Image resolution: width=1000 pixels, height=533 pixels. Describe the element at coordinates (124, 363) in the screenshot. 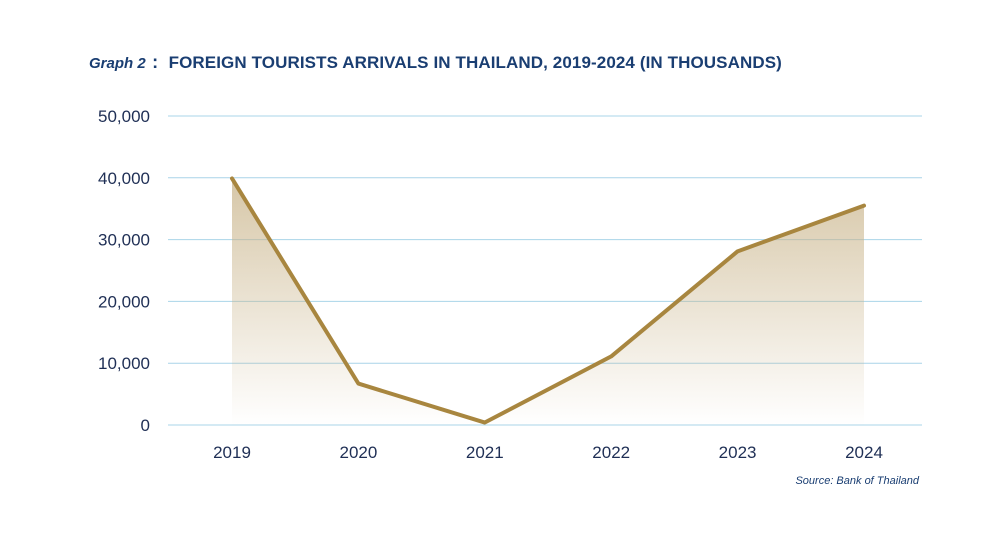

I see `y-tick-label: 10,000` at that location.